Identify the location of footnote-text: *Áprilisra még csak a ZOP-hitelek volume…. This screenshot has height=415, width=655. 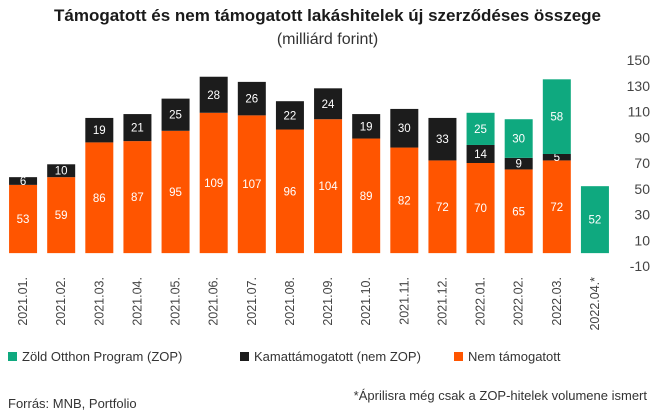
(500, 395).